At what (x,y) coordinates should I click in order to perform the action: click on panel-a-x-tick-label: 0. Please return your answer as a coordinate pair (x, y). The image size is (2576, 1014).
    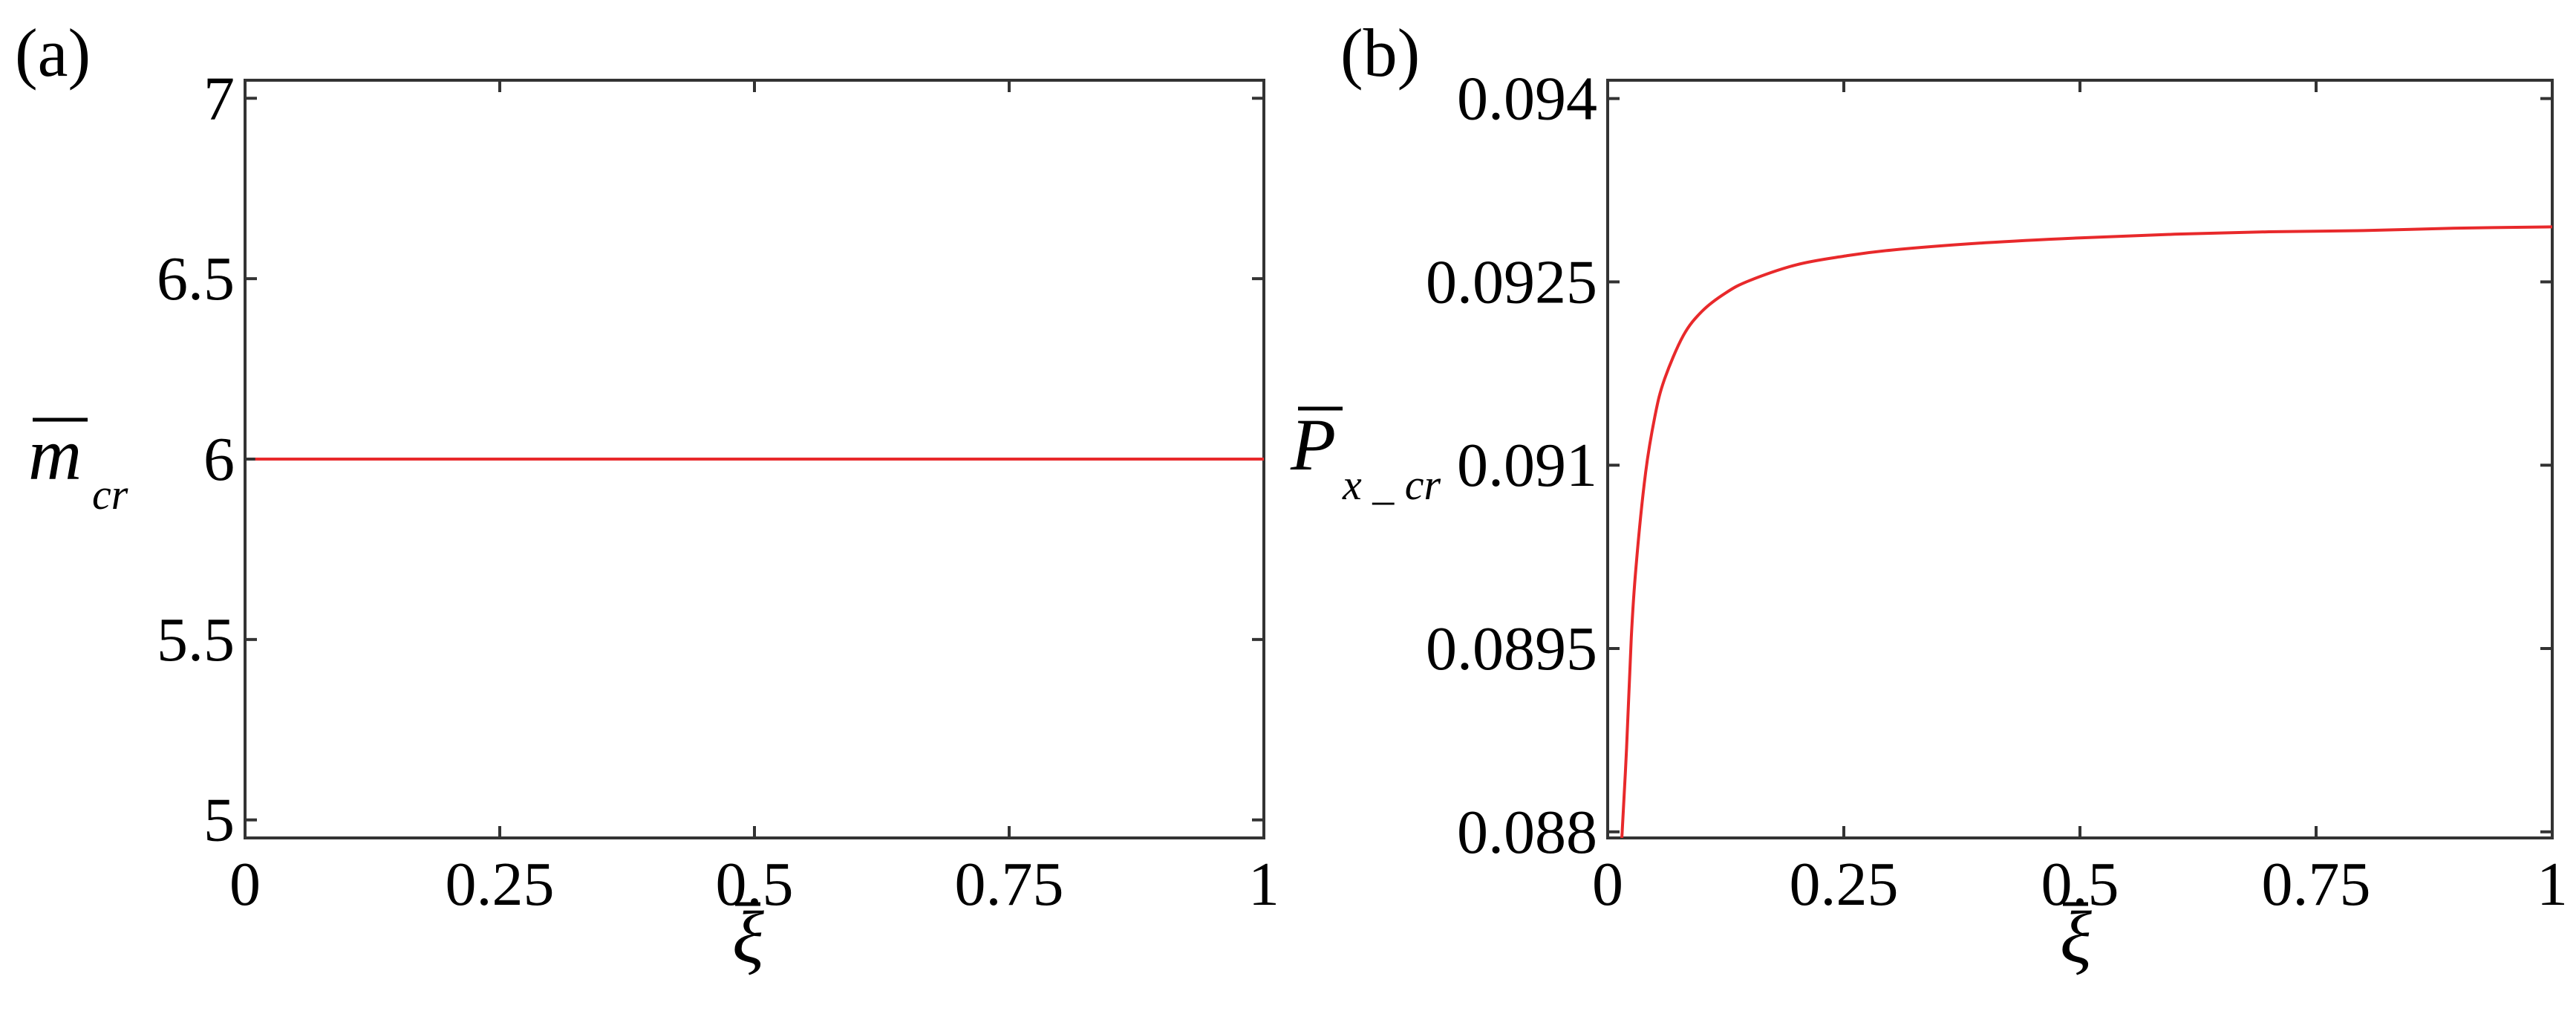
    Looking at the image, I should click on (245, 884).